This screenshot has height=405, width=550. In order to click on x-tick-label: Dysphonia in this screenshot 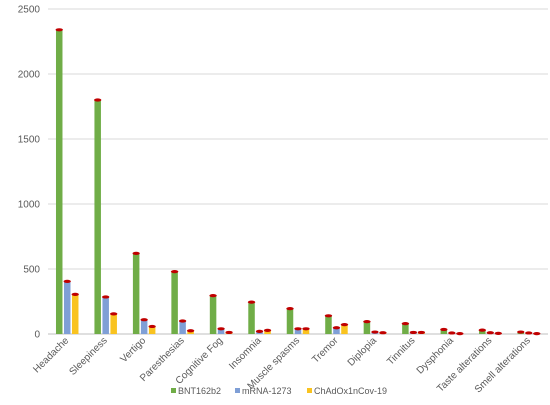, I will do `click(435, 355)`.